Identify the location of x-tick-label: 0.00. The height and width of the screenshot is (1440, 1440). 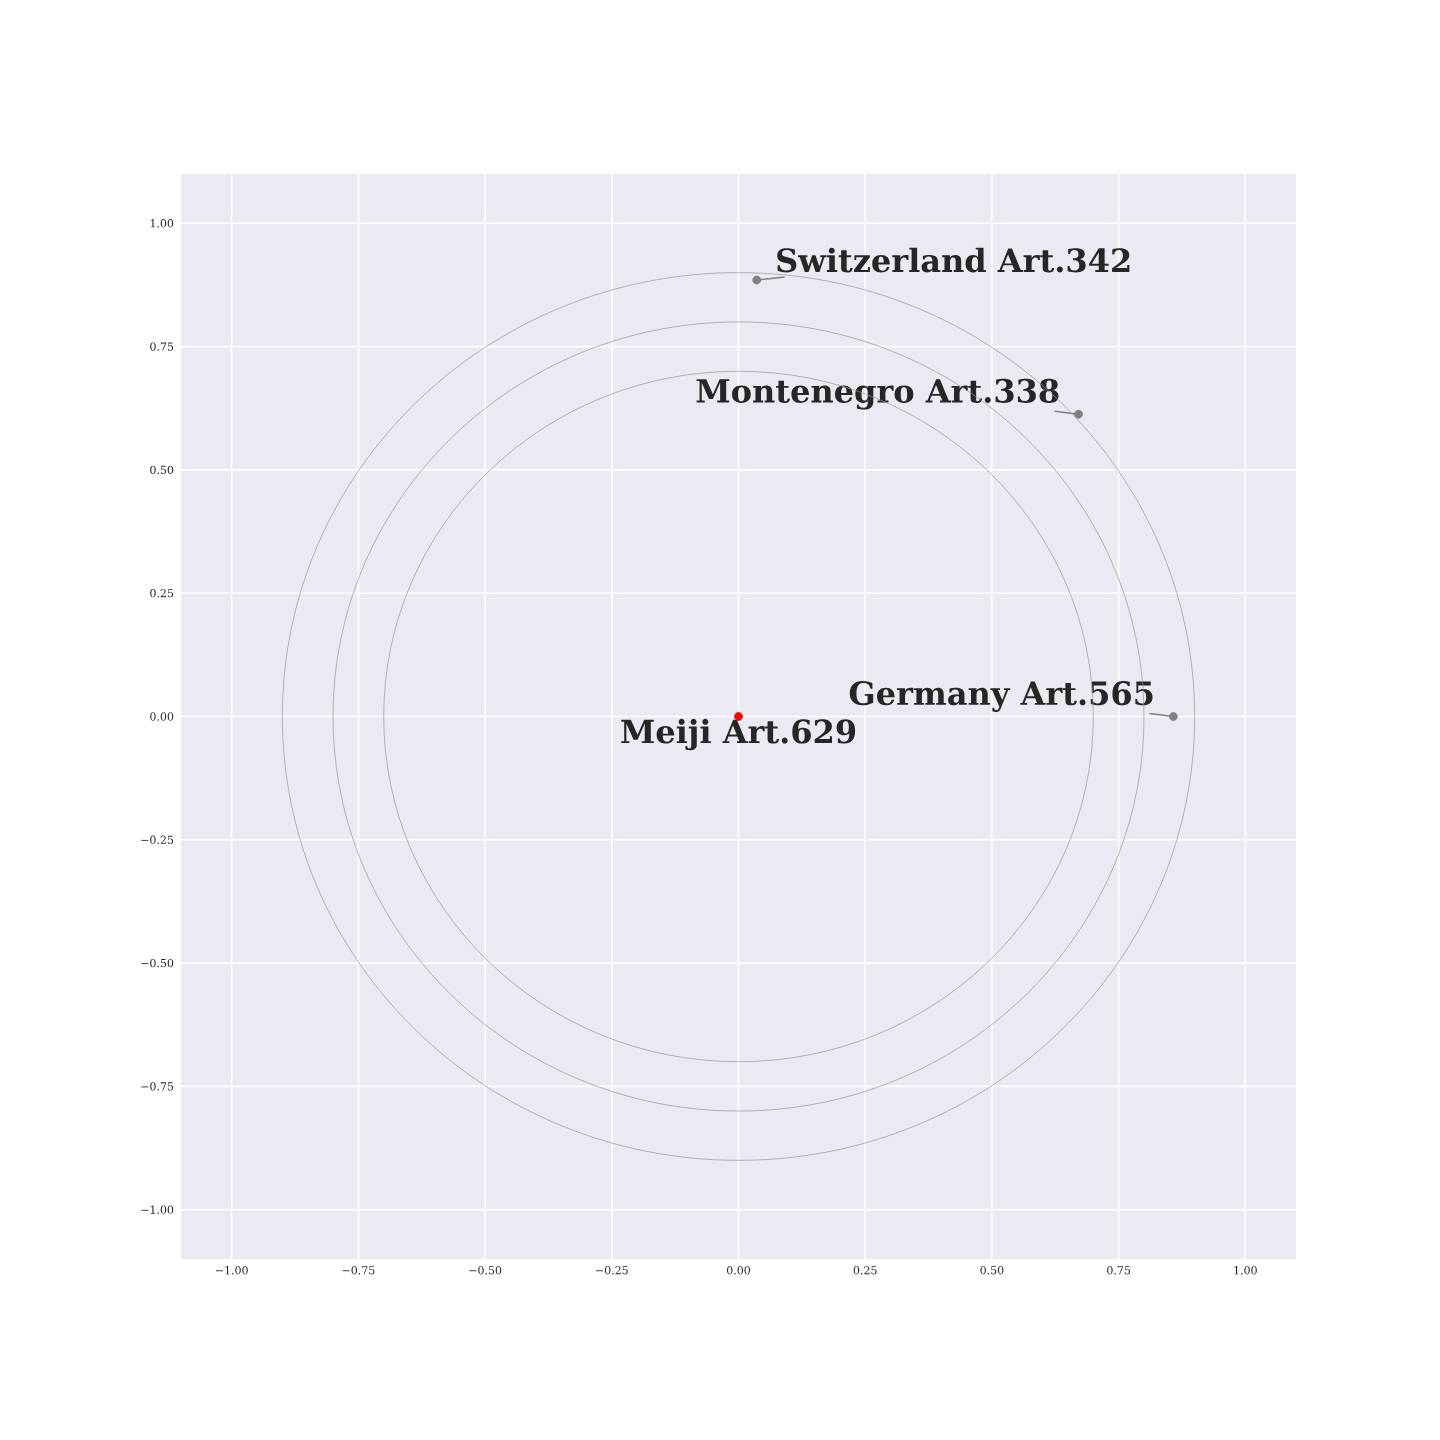
(738, 1270).